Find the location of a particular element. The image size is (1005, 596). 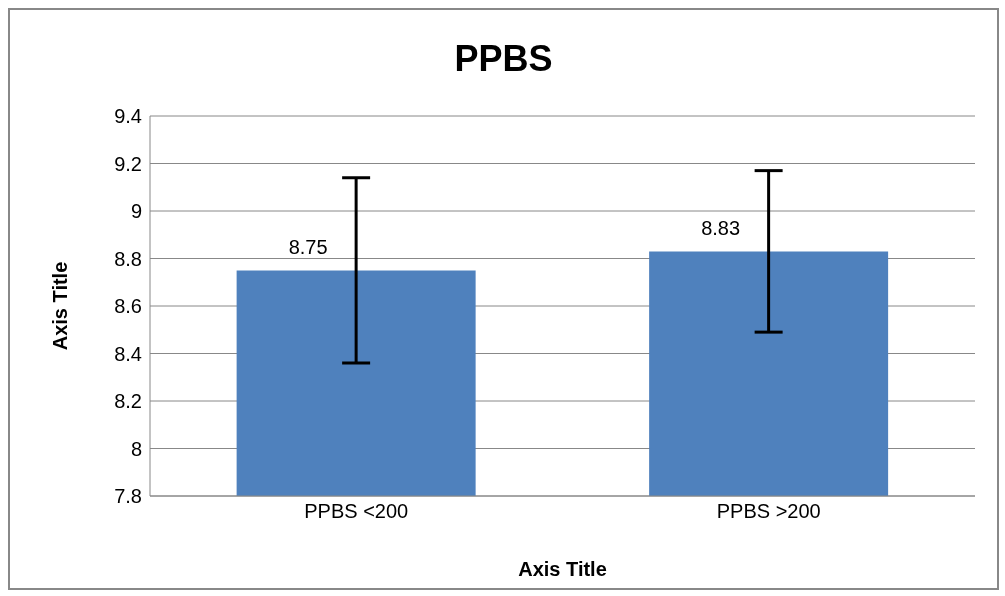

x-axis-title: Axis Title is located at coordinates (562, 569).